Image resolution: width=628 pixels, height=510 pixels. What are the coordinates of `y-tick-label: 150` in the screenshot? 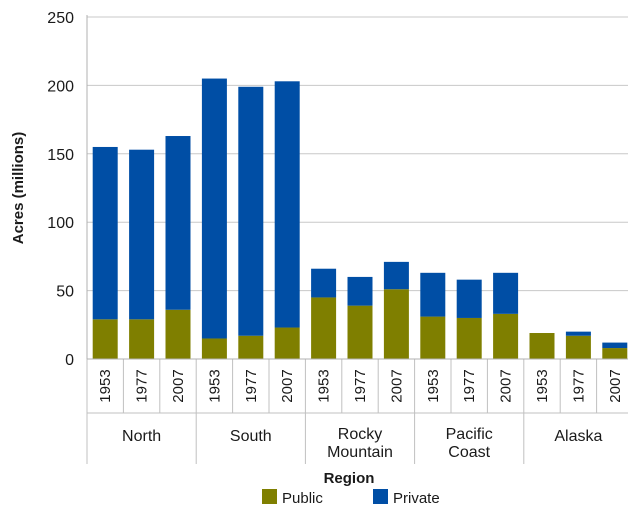 It's located at (60, 155).